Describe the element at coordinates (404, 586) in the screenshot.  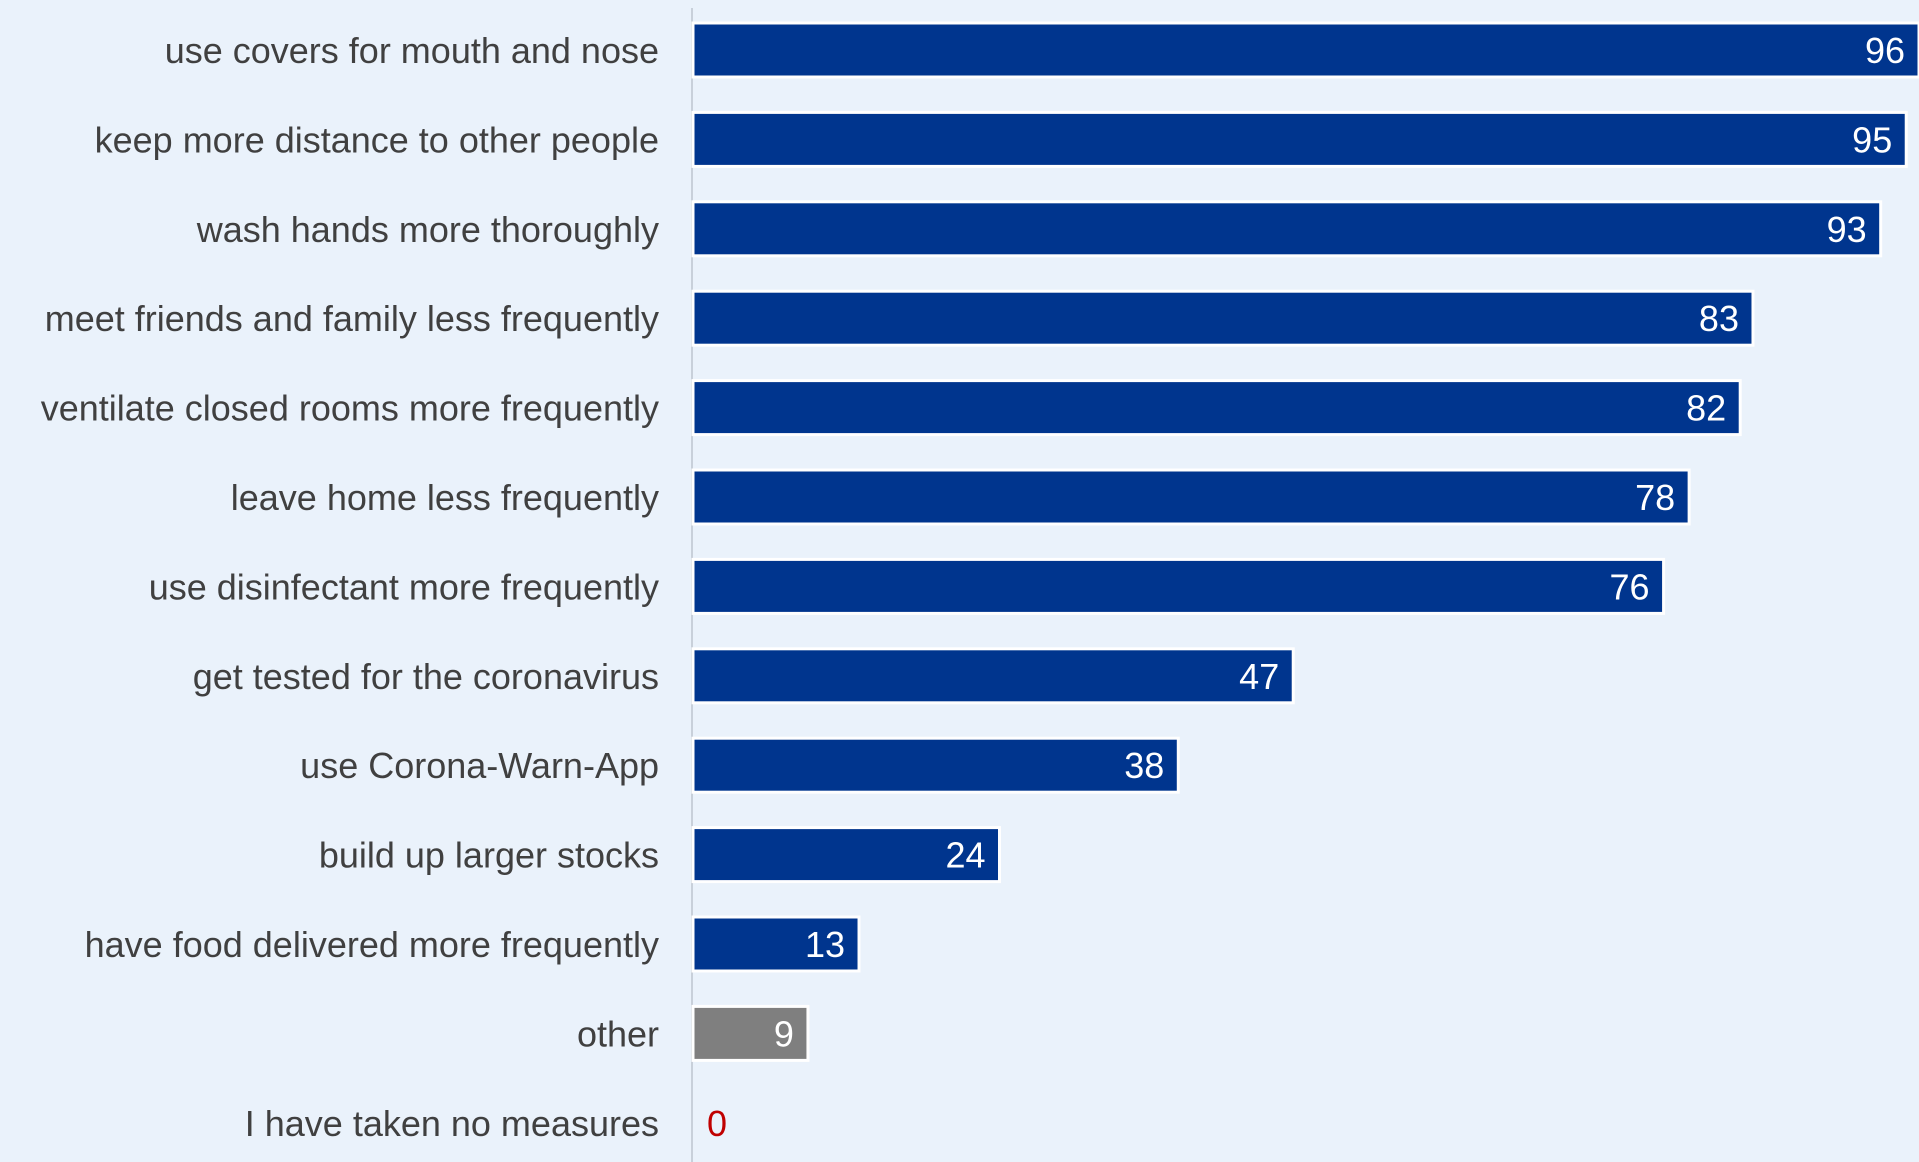
I see `category-label: use disinfectant more frequently` at that location.